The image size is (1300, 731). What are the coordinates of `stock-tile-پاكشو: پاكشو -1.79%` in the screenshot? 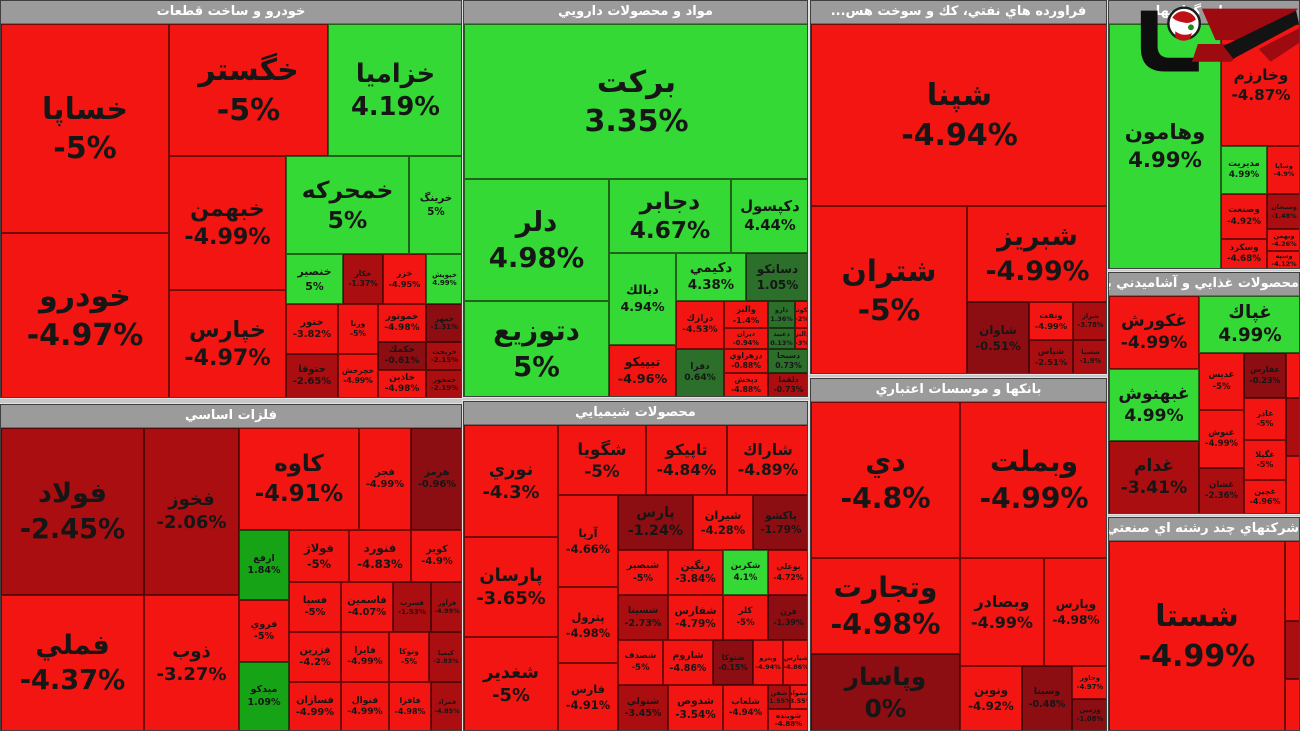 It's located at (780, 522).